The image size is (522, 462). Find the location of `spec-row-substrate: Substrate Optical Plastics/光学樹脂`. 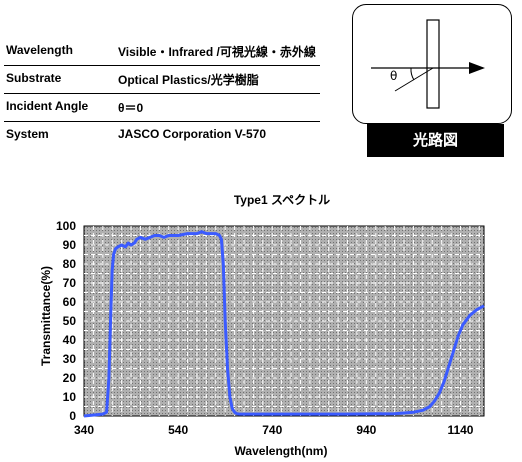

spec-row-substrate: Substrate Optical Plastics/光学樹脂 is located at coordinates (162, 80).